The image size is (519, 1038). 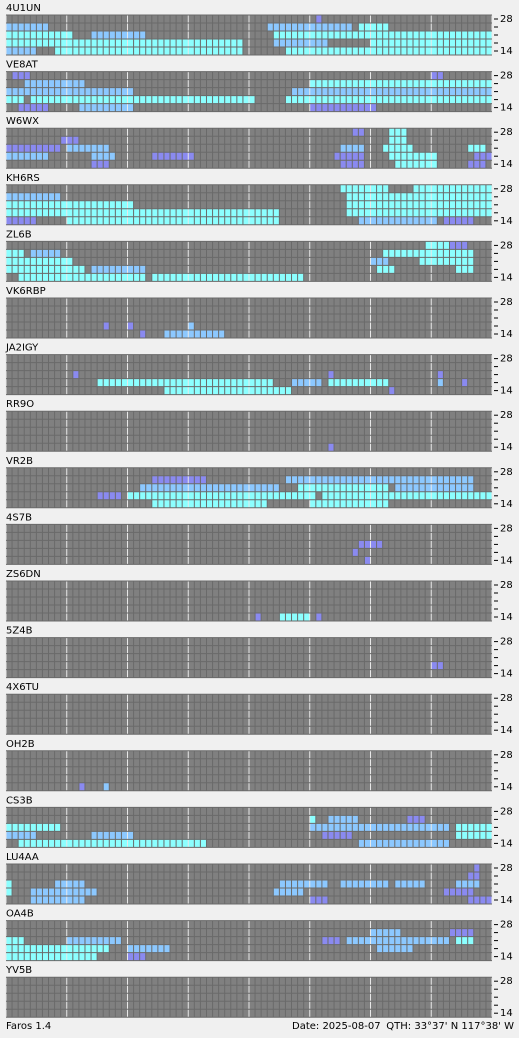 I want to click on station-name: 4X6TU, so click(x=22, y=687).